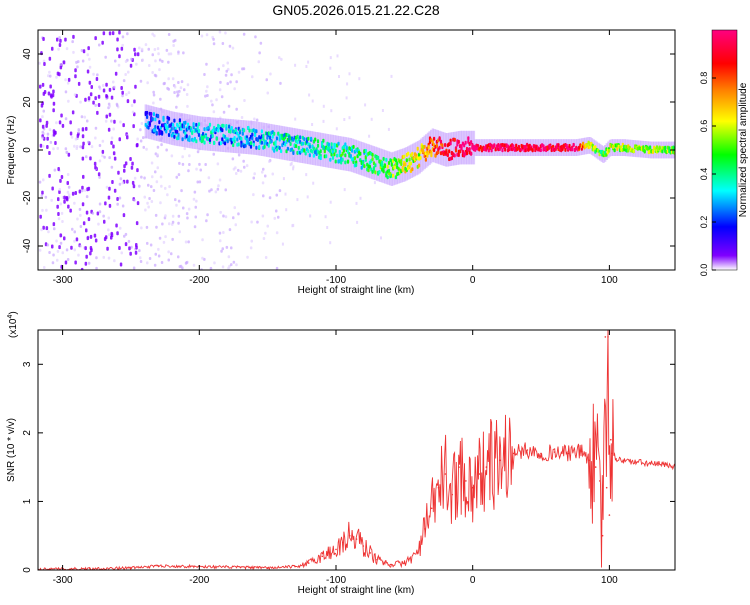  What do you see at coordinates (356, 290) in the screenshot?
I see `spectrogram-x-label: Height of straight line (km)` at bounding box center [356, 290].